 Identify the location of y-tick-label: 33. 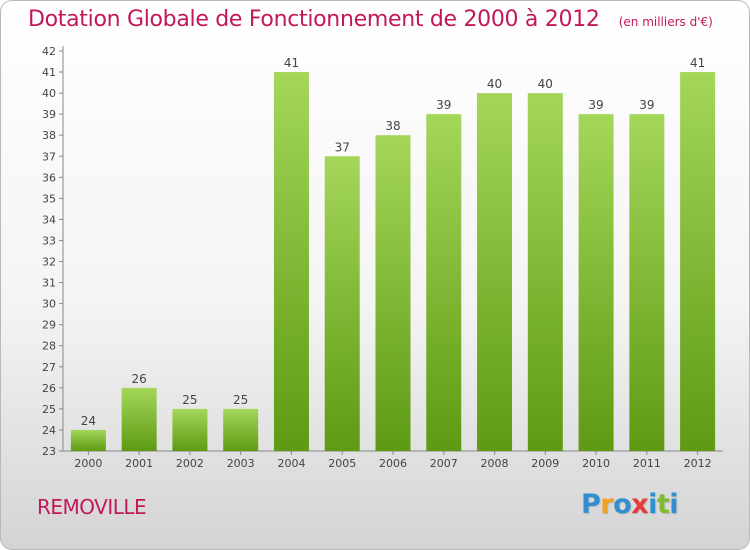
(49, 240).